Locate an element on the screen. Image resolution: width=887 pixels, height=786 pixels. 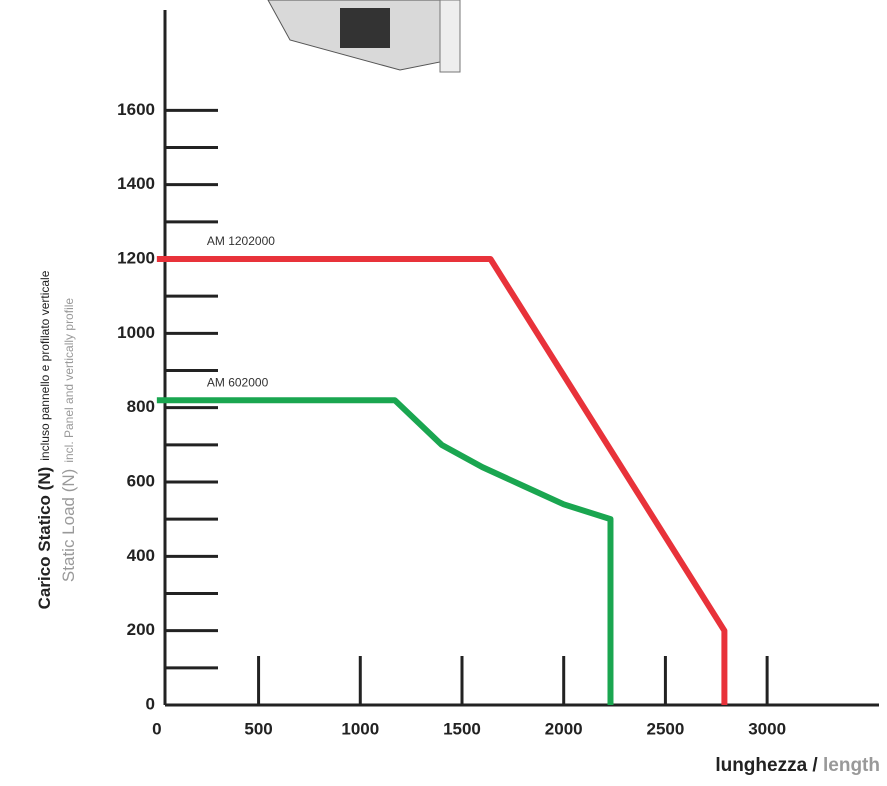
y-title-main: Carico Statico (N) is located at coordinates (44, 538).